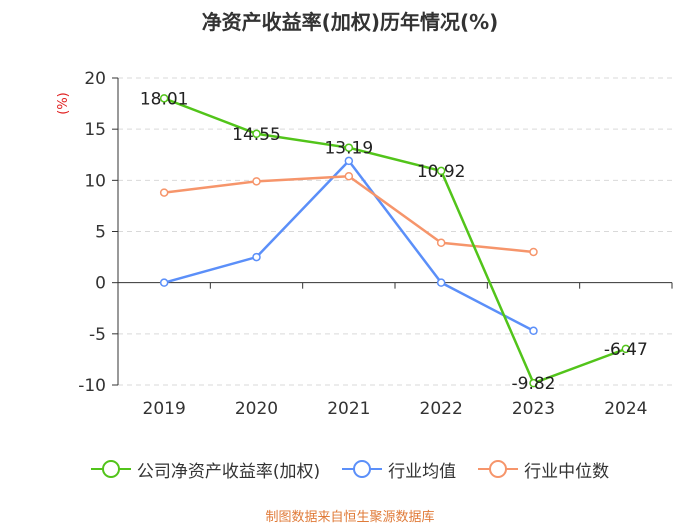 The image size is (700, 525). I want to click on y-tick-label: 10, so click(95, 181).